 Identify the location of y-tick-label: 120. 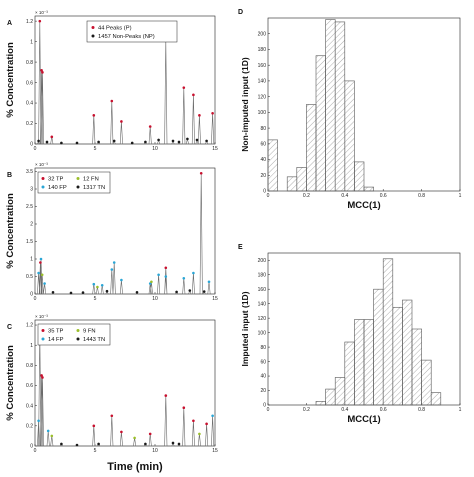
(262, 319).